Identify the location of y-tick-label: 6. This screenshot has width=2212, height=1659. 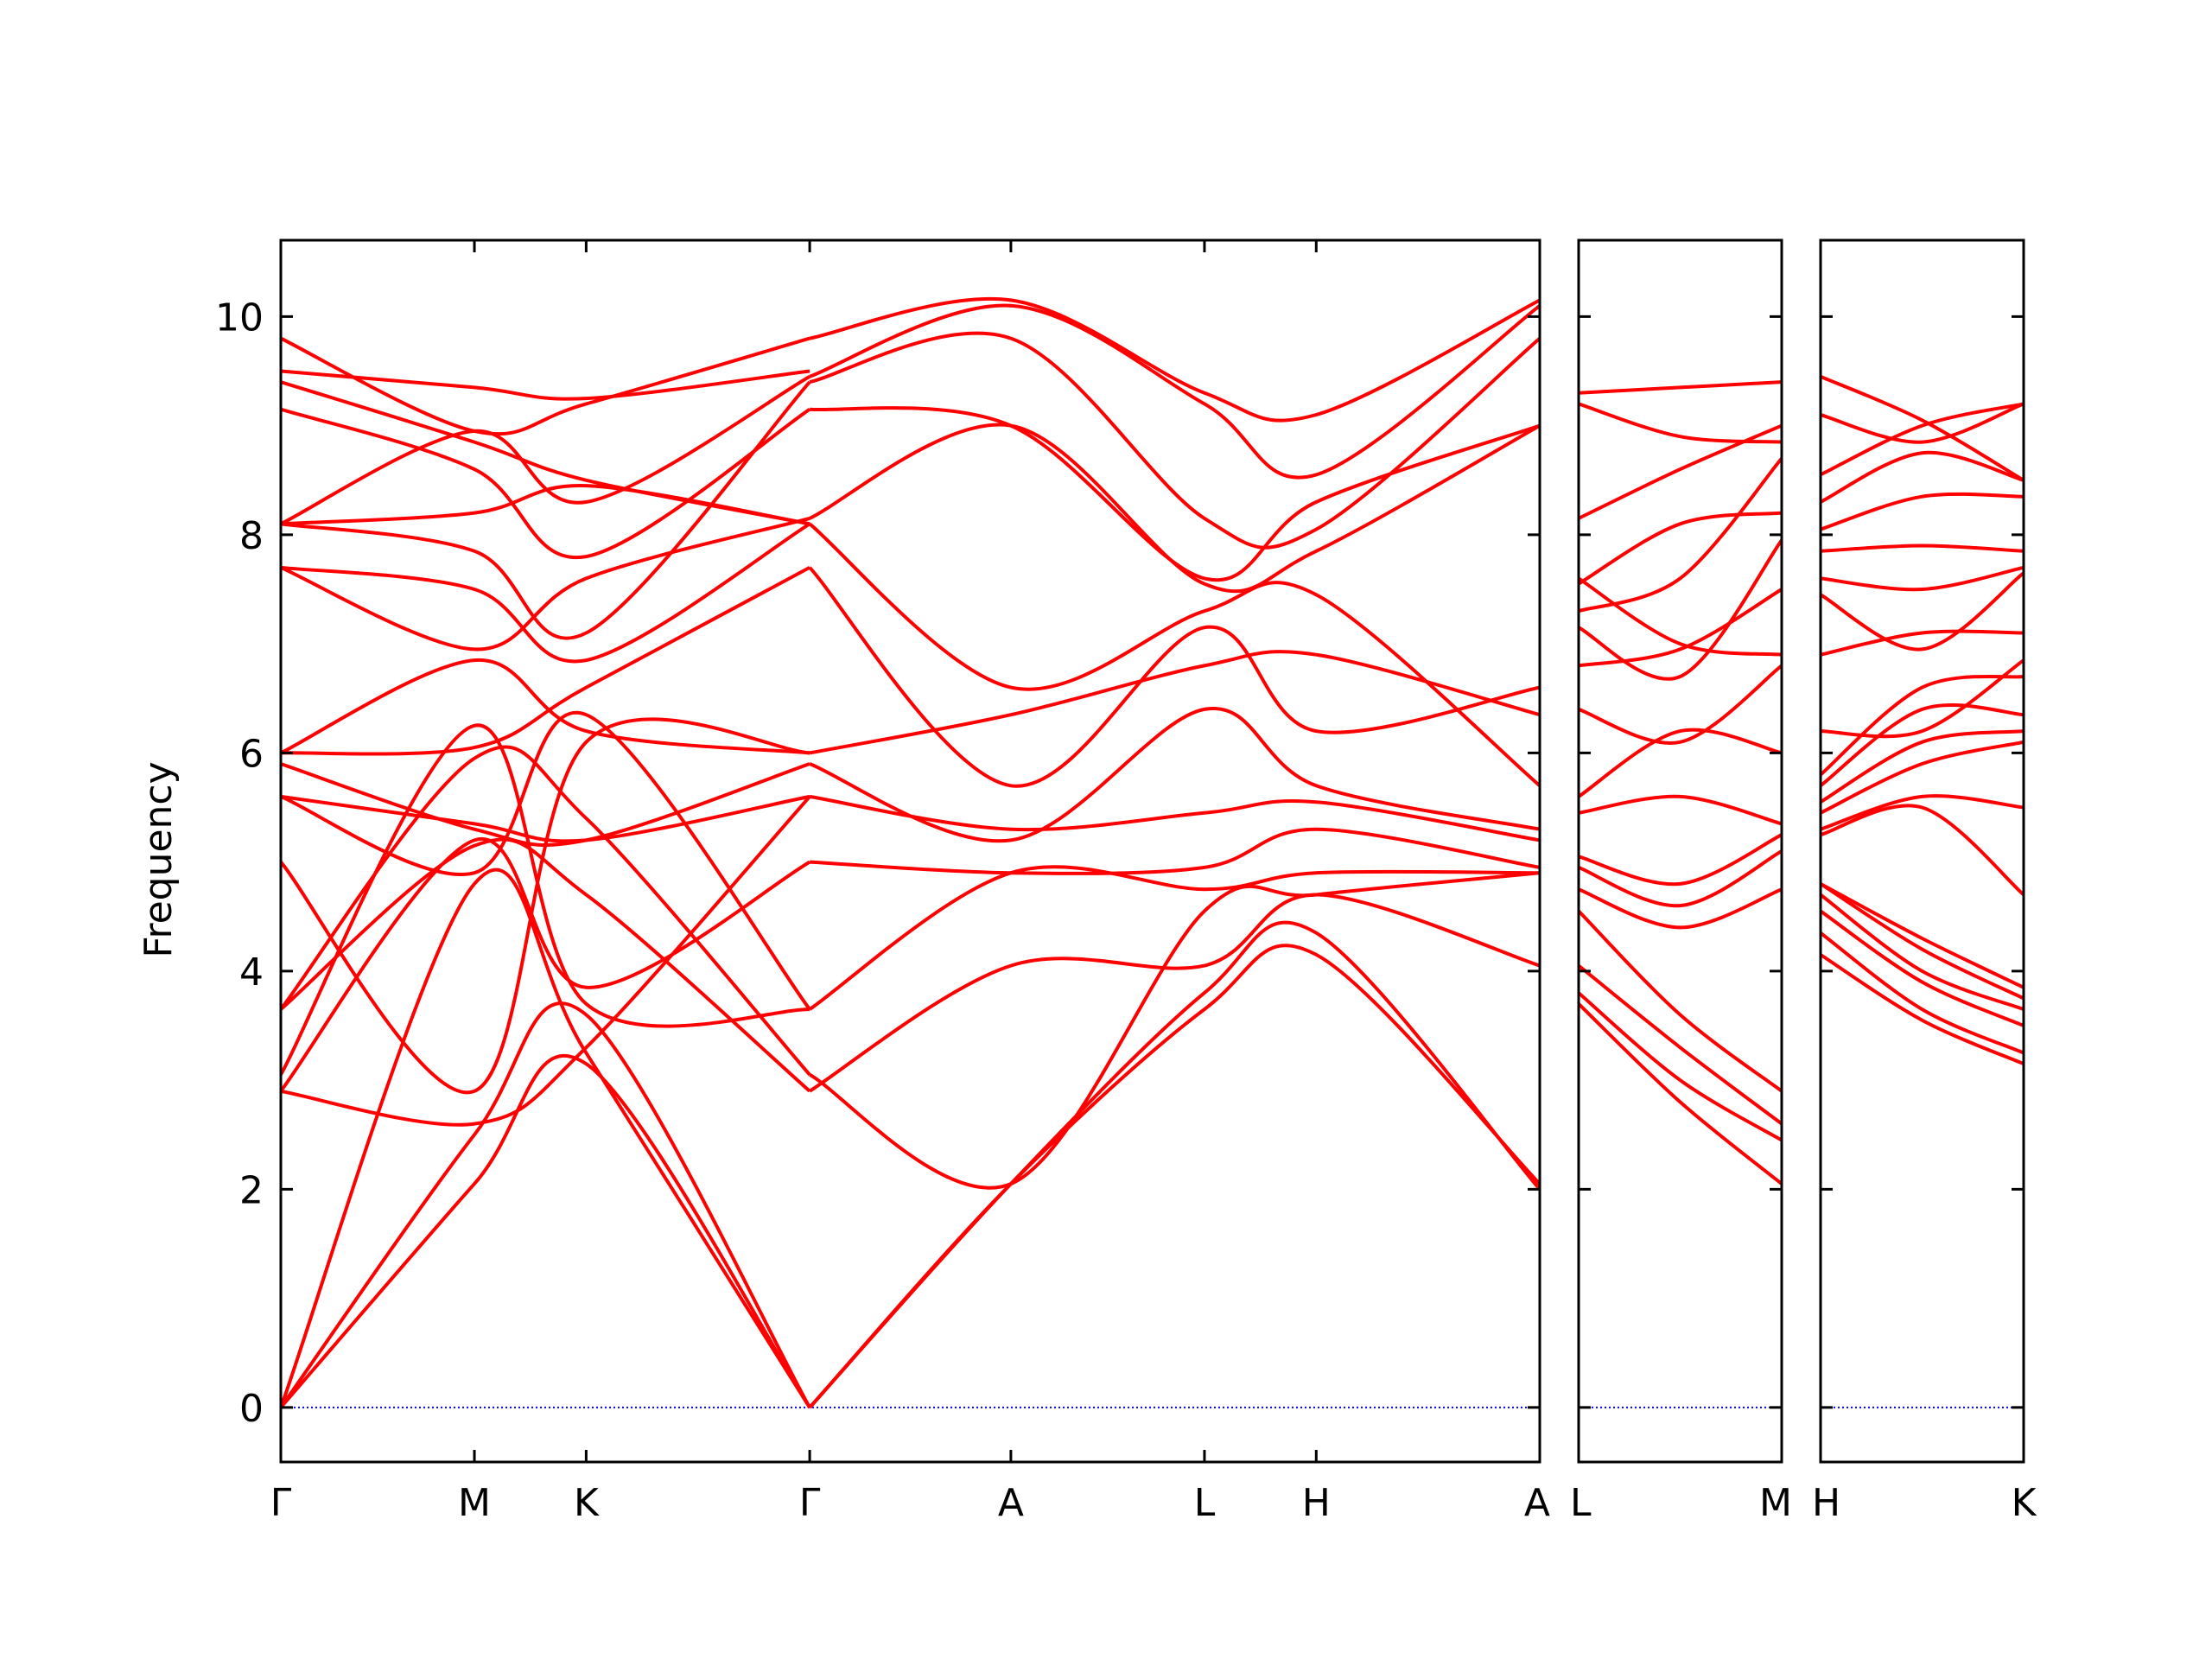
(251, 754).